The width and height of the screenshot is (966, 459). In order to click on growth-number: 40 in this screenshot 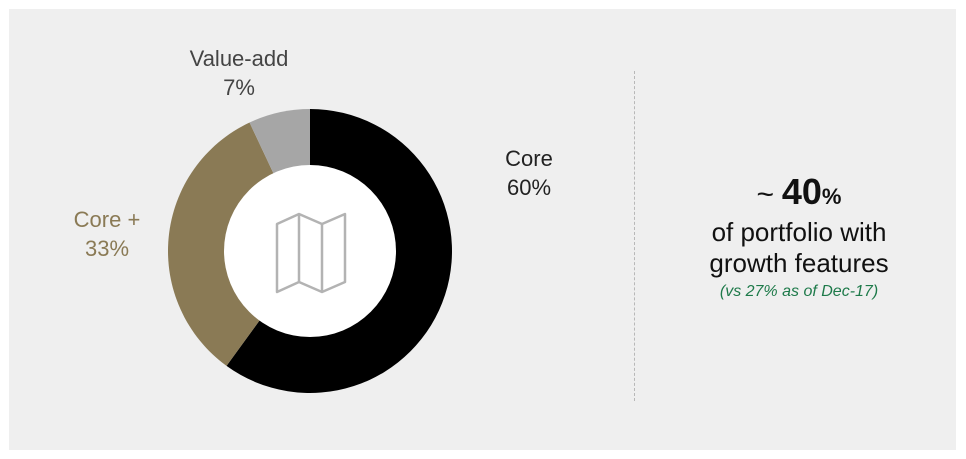, I will do `click(801, 191)`.